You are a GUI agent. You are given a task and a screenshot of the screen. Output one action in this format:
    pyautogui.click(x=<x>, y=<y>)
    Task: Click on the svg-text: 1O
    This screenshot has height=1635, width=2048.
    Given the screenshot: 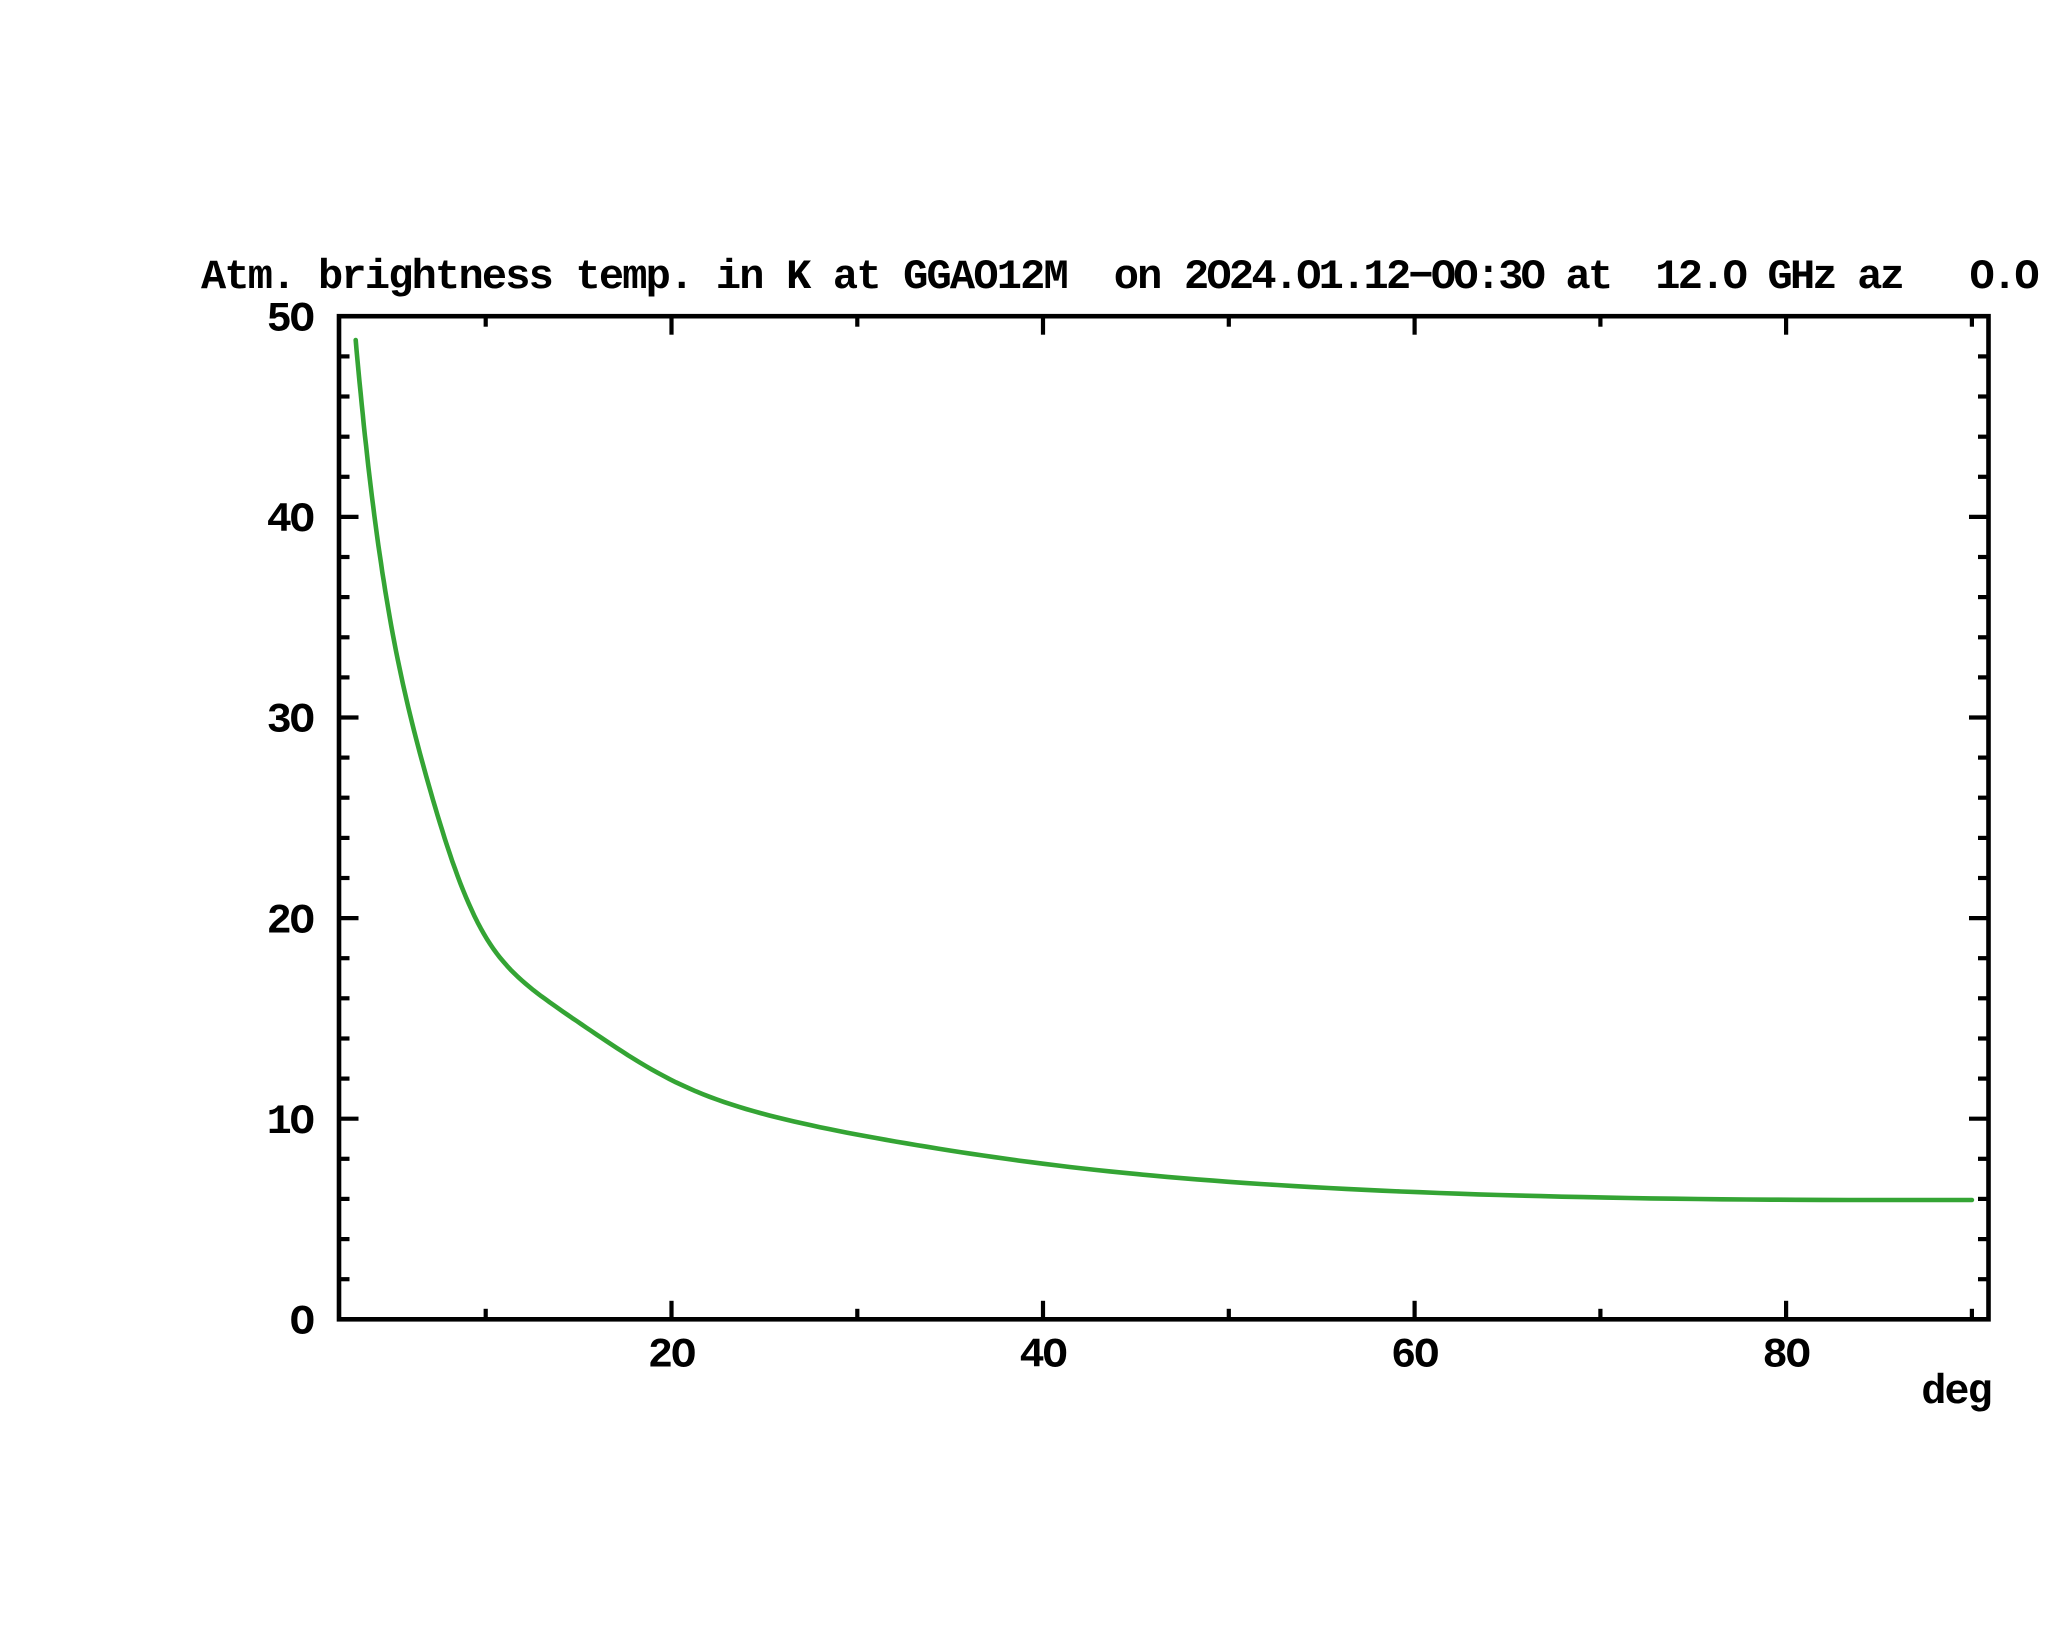 What is the action you would take?
    pyautogui.click(x=290, y=1122)
    